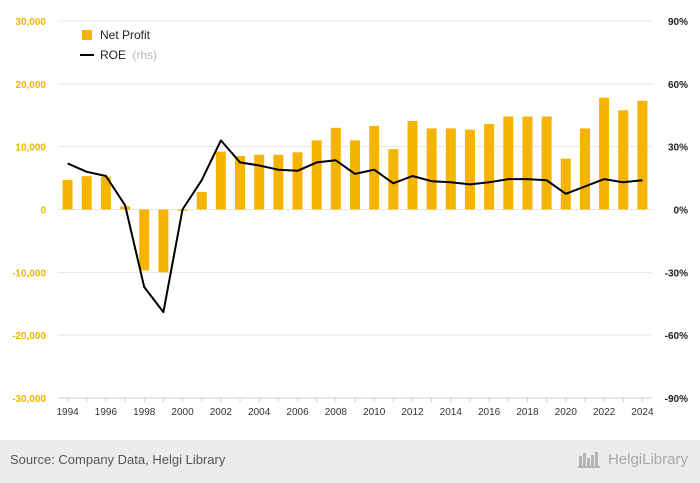  I want to click on legend-roe-name: ROE, so click(113, 55).